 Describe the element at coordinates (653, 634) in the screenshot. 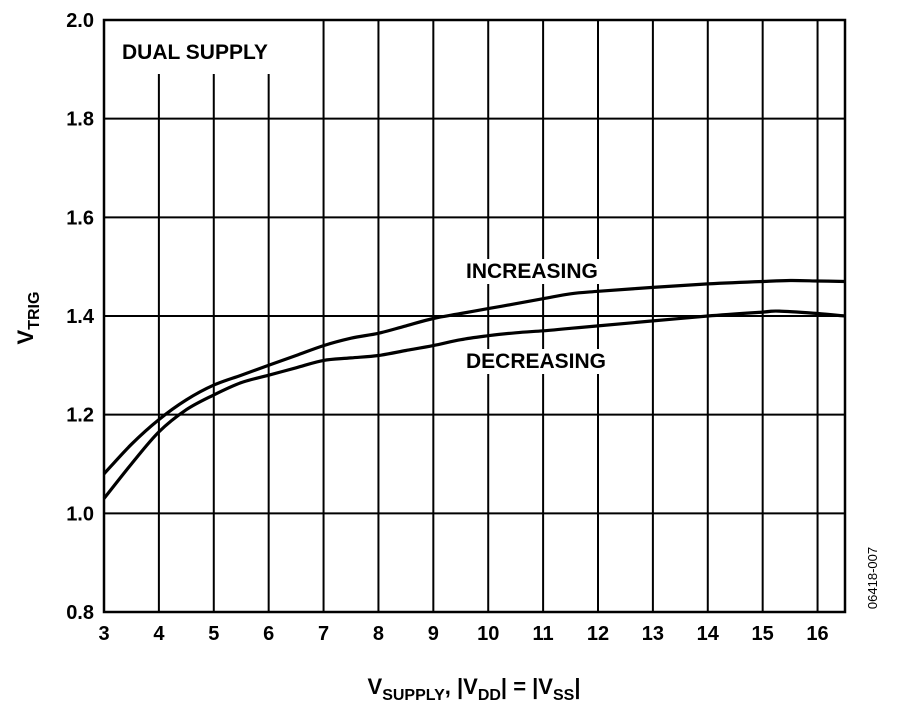

I see `x-tick-label: 13` at that location.